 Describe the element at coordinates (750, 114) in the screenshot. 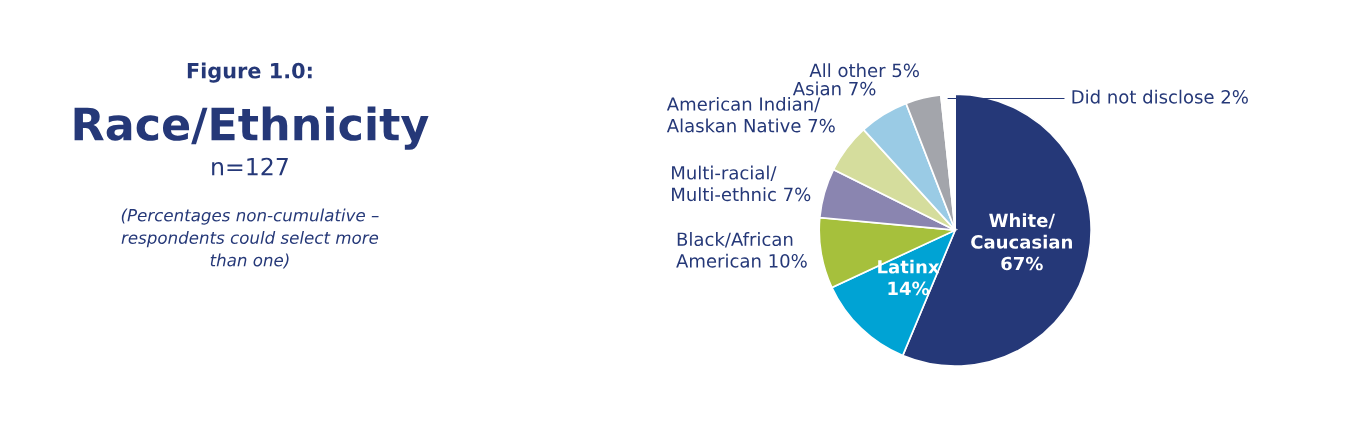

I see `slice-label: American Indian/ Alaskan Native 7%` at that location.